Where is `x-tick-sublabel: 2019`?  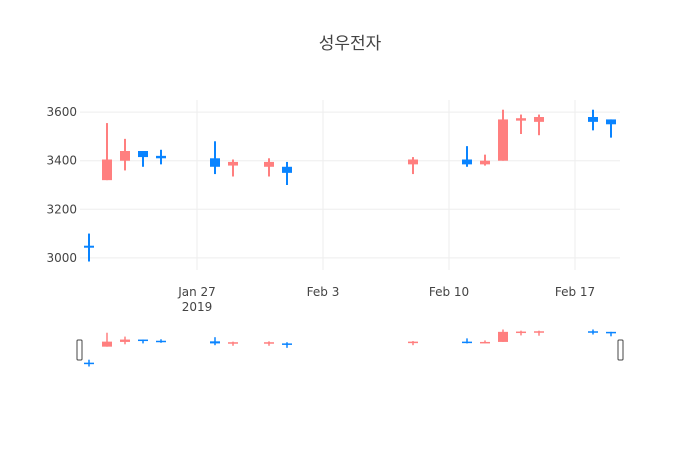 x-tick-sublabel: 2019 is located at coordinates (197, 307).